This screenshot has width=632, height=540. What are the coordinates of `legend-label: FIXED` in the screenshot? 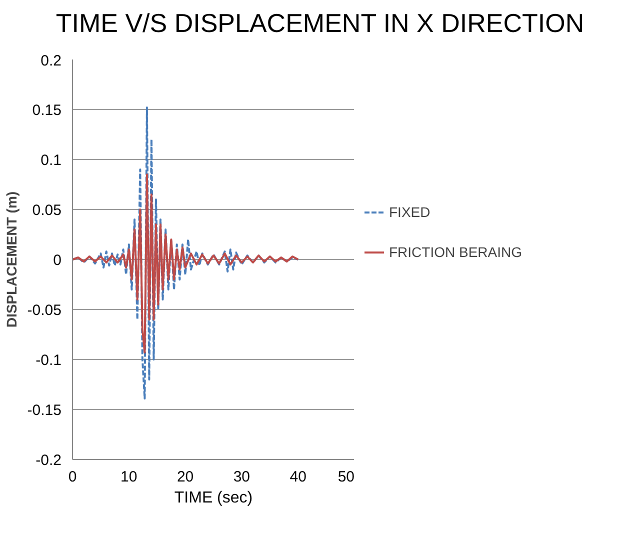 It's located at (409, 212).